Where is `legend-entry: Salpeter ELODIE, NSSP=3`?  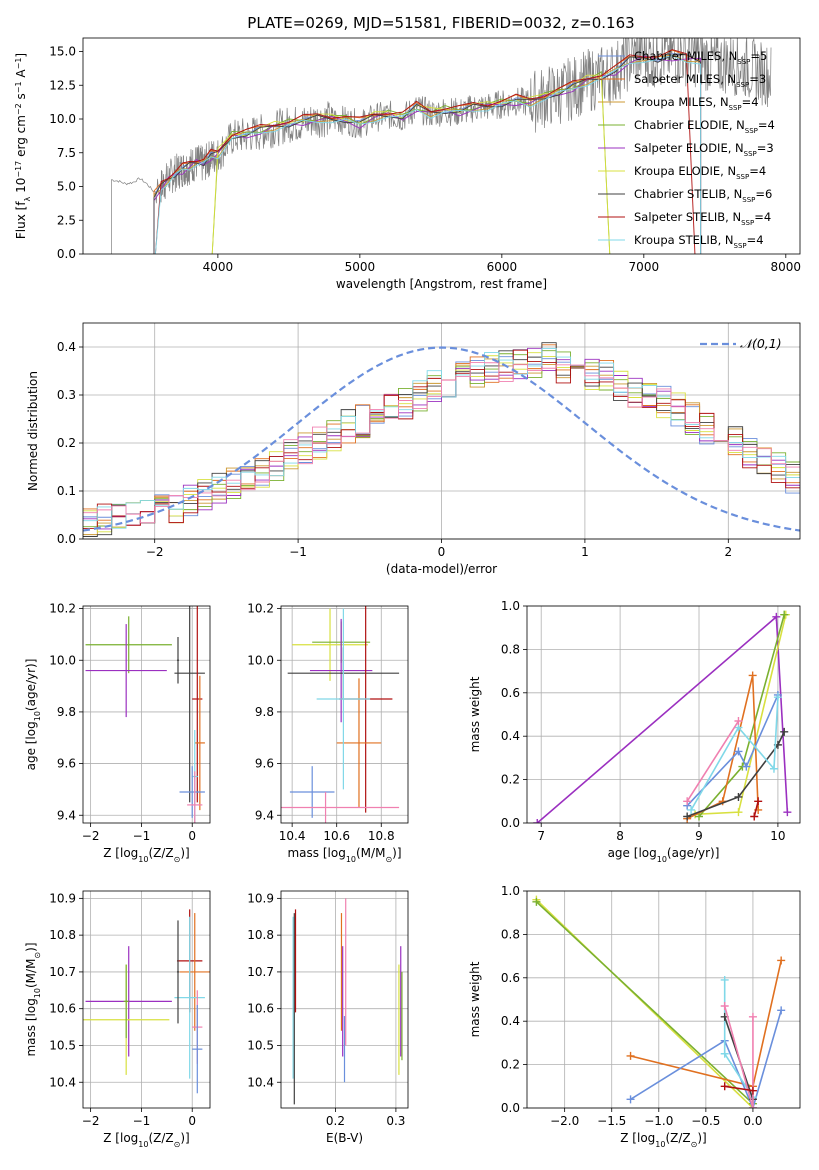 legend-entry: Salpeter ELODIE, NSSP=3 is located at coordinates (704, 149).